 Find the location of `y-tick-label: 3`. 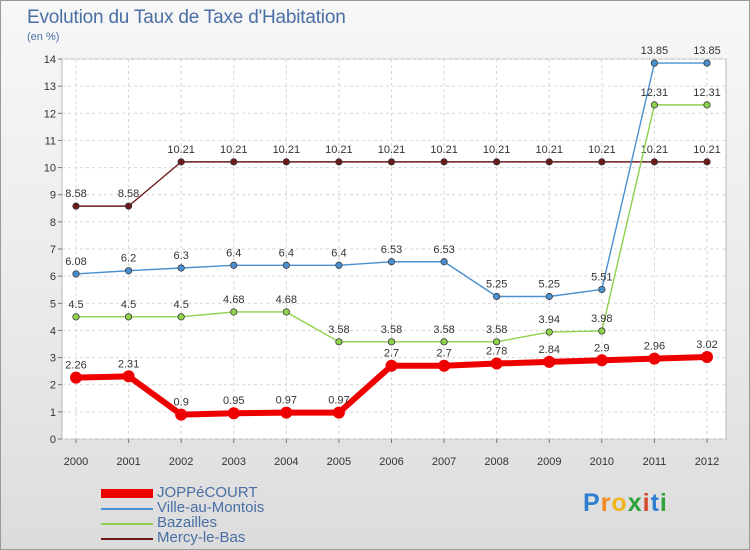

y-tick-label: 3 is located at coordinates (53, 359).